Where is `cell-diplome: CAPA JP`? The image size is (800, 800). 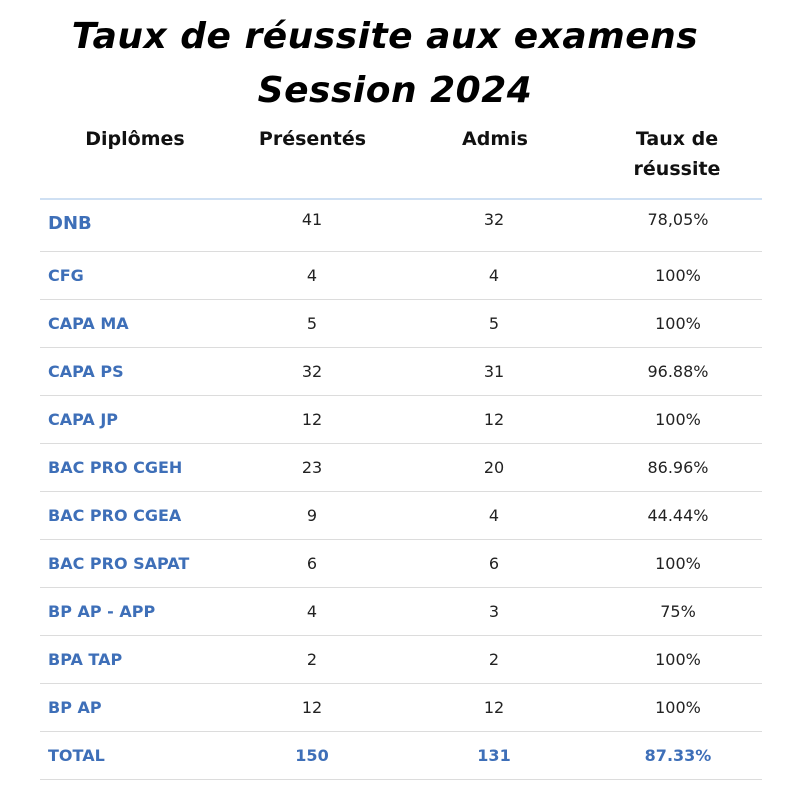
cell-diplome: CAPA JP is located at coordinates (83, 419).